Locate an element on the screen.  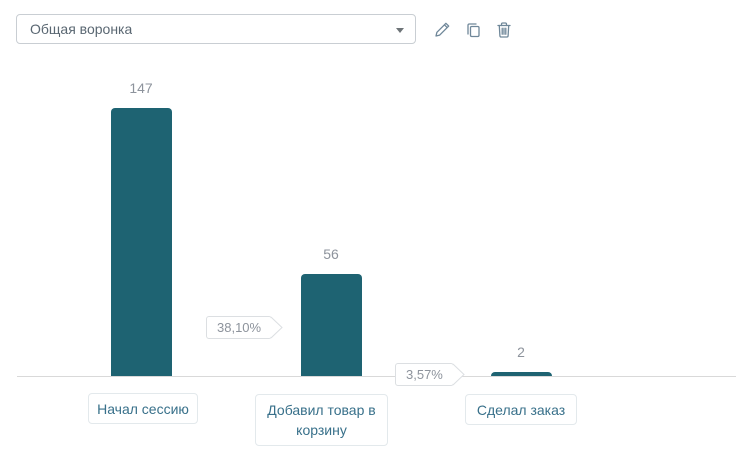
copy-button is located at coordinates (473, 30).